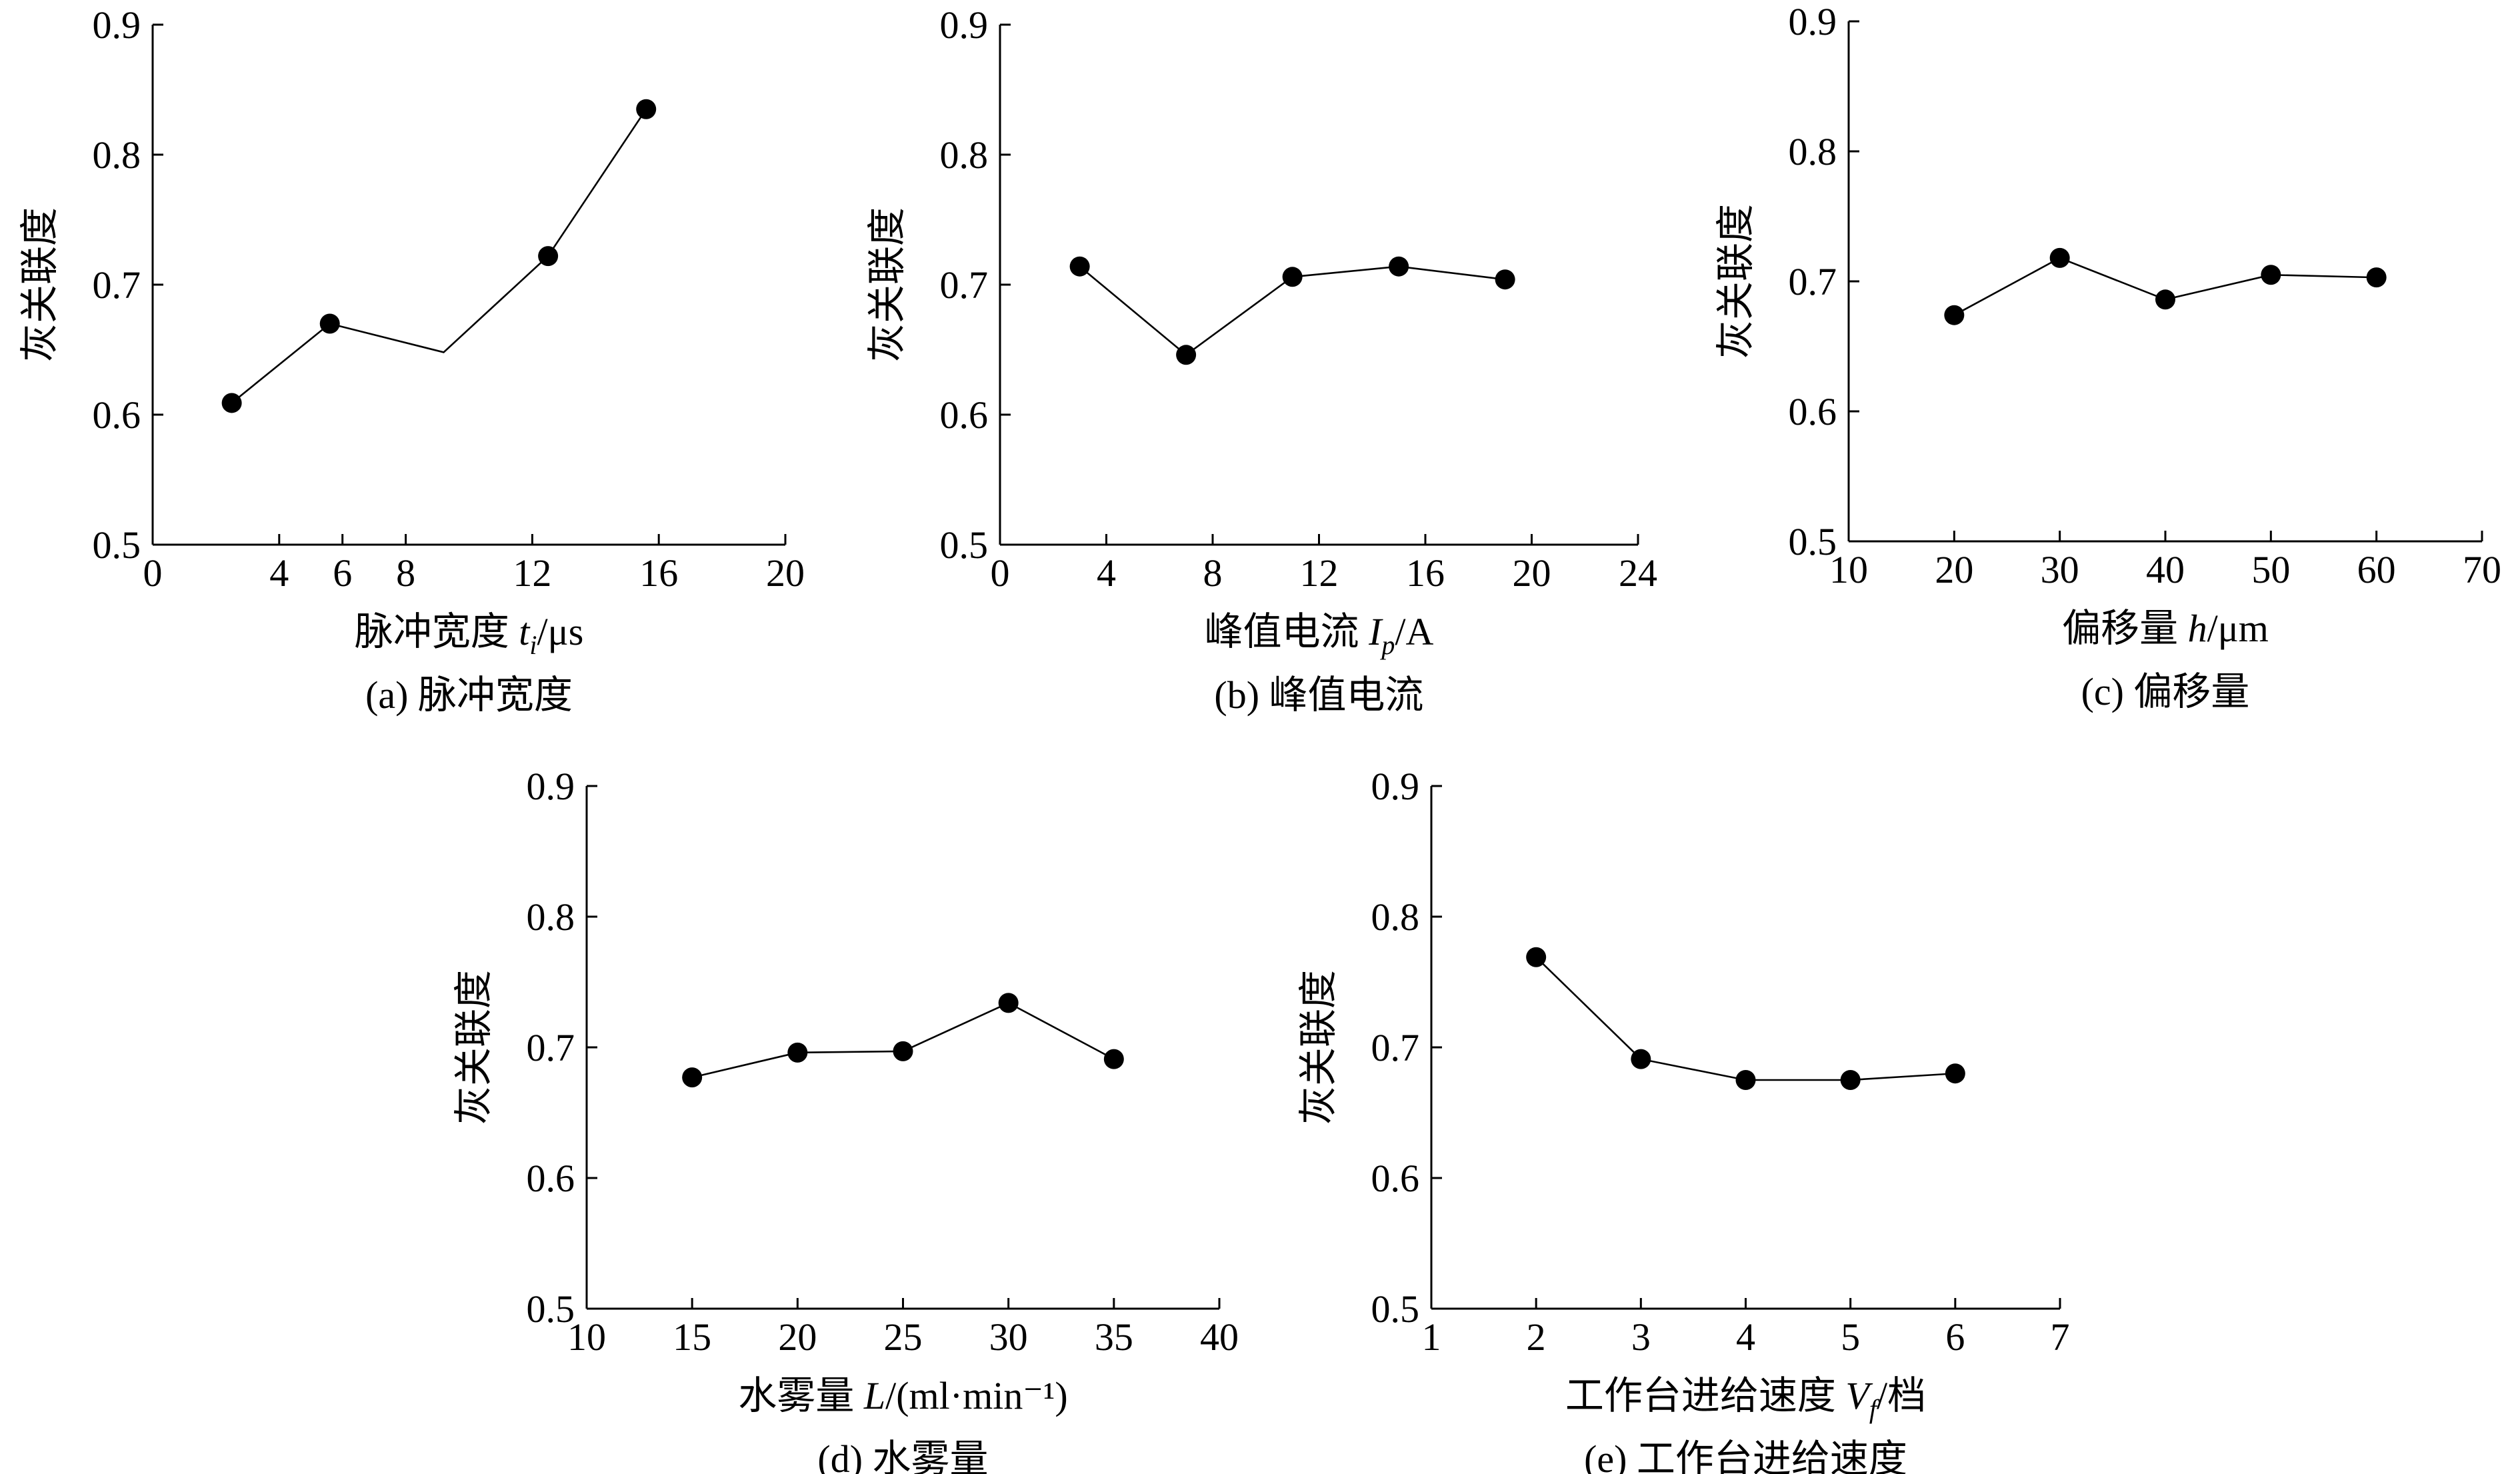 Image resolution: width=2520 pixels, height=1474 pixels. What do you see at coordinates (1638, 573) in the screenshot?
I see `x-tick-label: 24` at bounding box center [1638, 573].